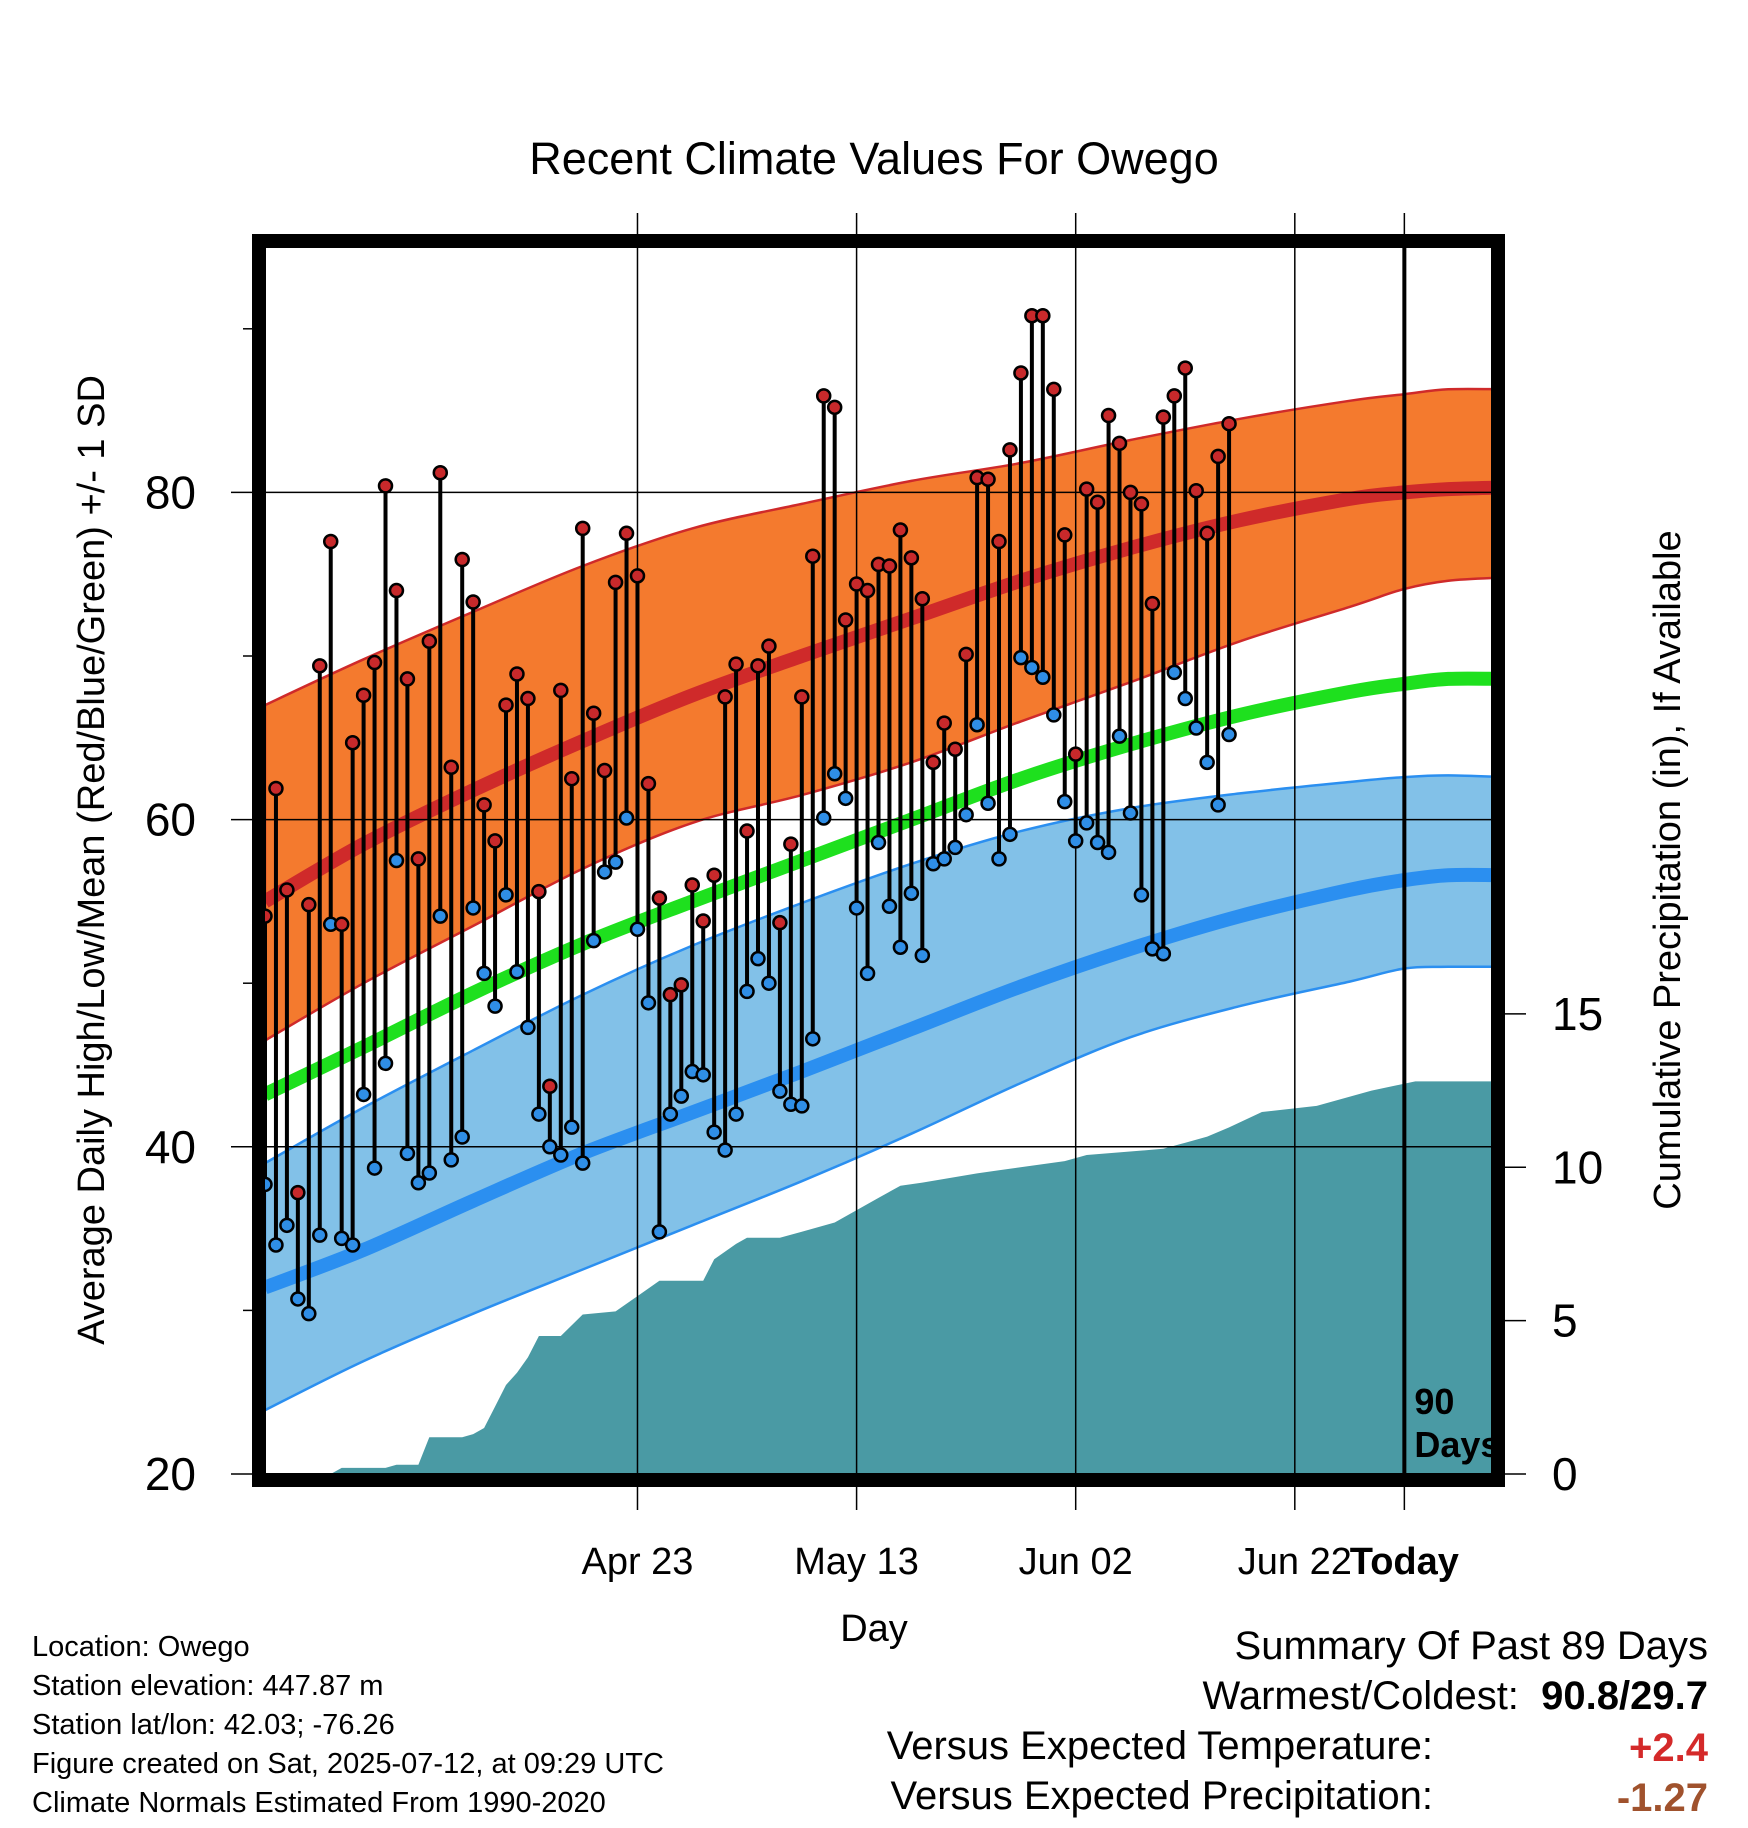 This screenshot has width=1748, height=1828. I want to click on y2-tick-label: 0, so click(1565, 1474).